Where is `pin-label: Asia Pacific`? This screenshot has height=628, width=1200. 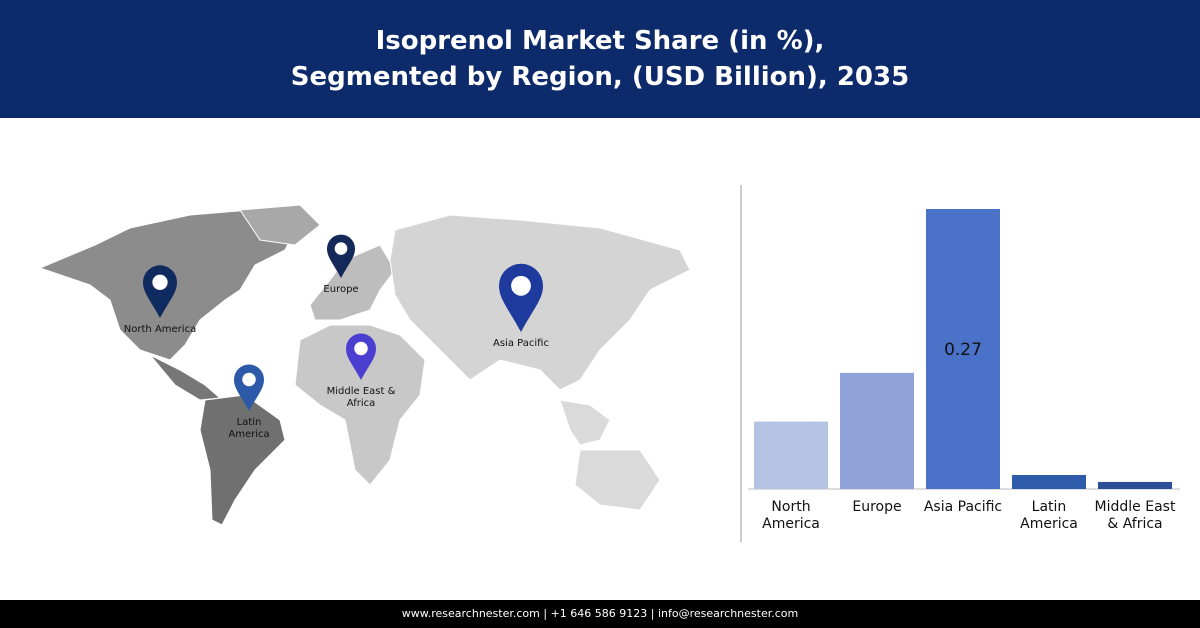
pin-label: Asia Pacific is located at coordinates (521, 343).